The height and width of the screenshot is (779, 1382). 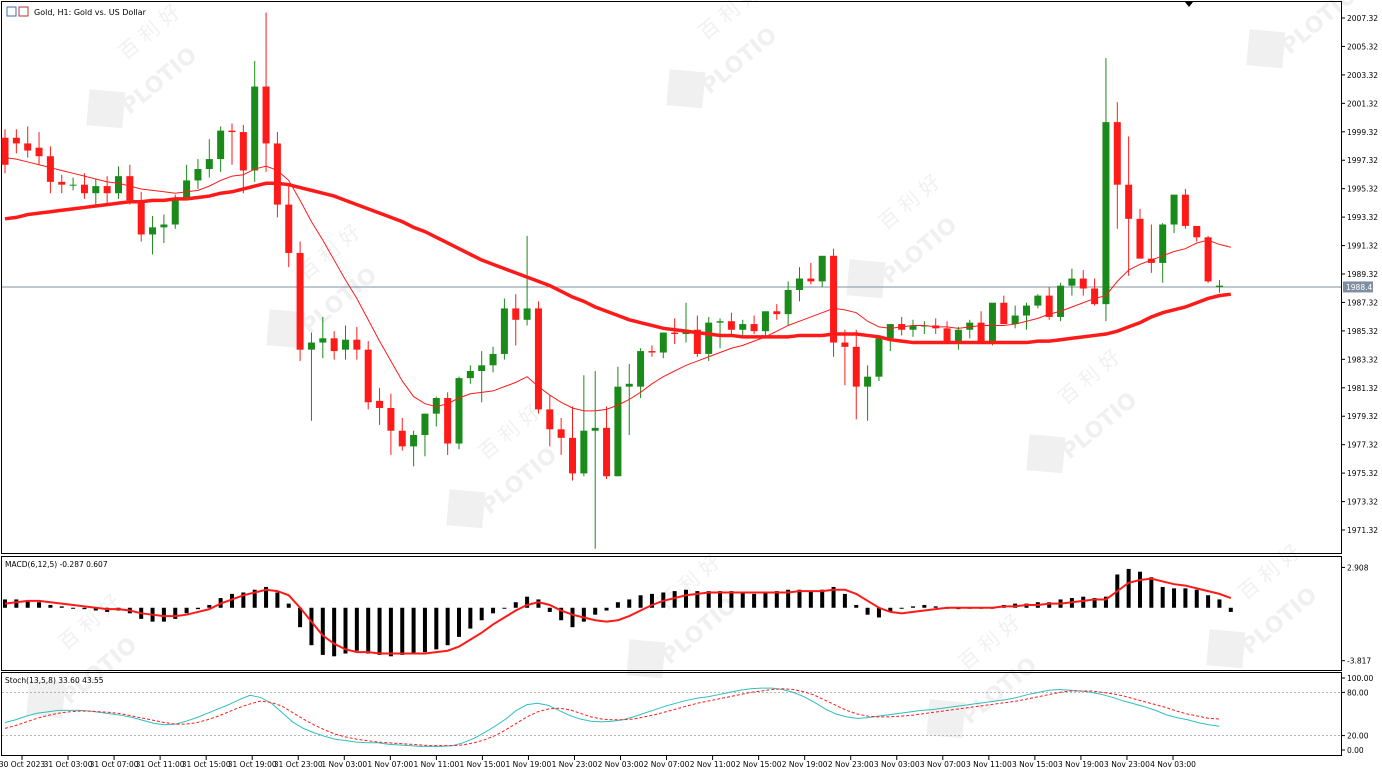 I want to click on time-tick-label: 3 Nov 15:00, so click(x=1035, y=764).